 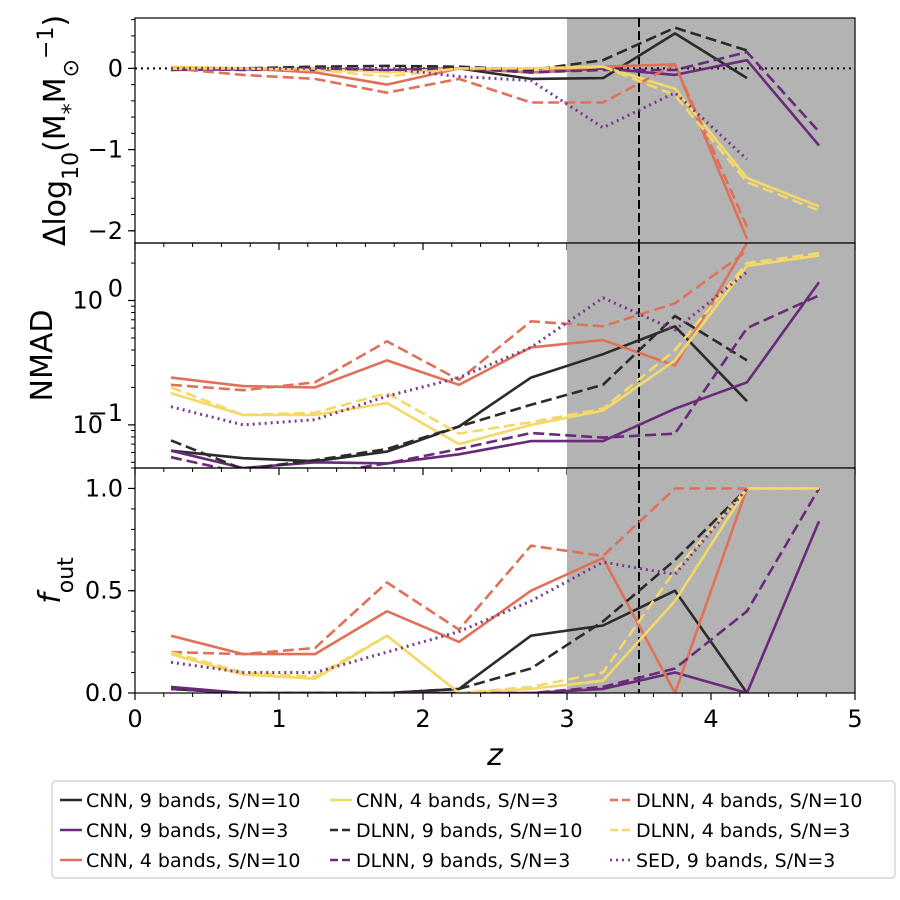 I want to click on x-tick-label: 4, so click(x=710, y=719).